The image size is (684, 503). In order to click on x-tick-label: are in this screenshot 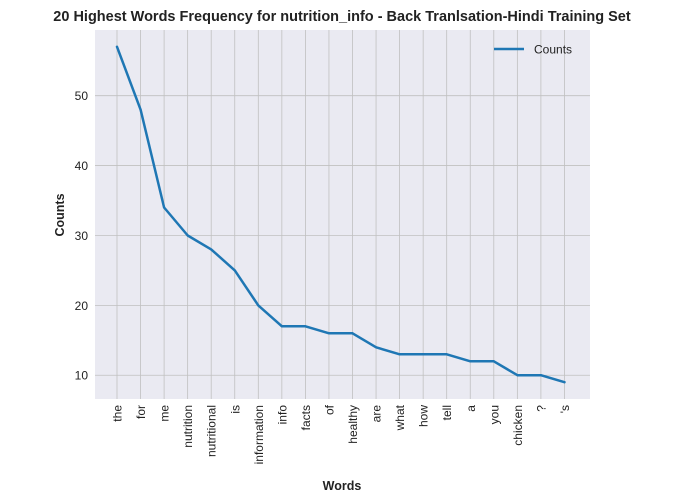, I will do `click(377, 414)`.